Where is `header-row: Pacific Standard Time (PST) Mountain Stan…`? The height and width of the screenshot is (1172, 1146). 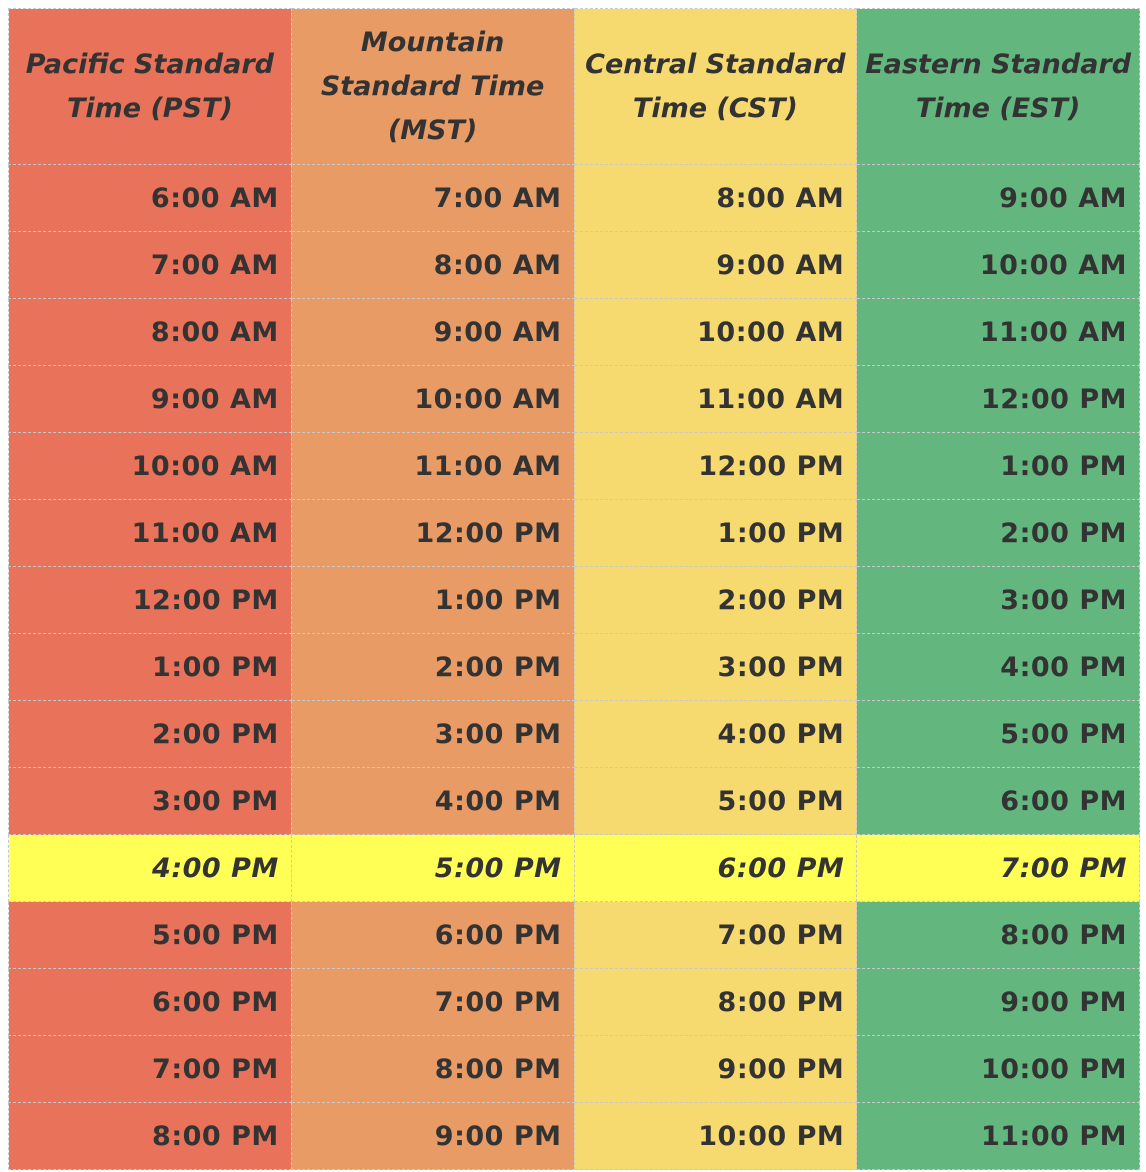
header-row: Pacific Standard Time (PST) Mountain Stan… is located at coordinates (574, 86).